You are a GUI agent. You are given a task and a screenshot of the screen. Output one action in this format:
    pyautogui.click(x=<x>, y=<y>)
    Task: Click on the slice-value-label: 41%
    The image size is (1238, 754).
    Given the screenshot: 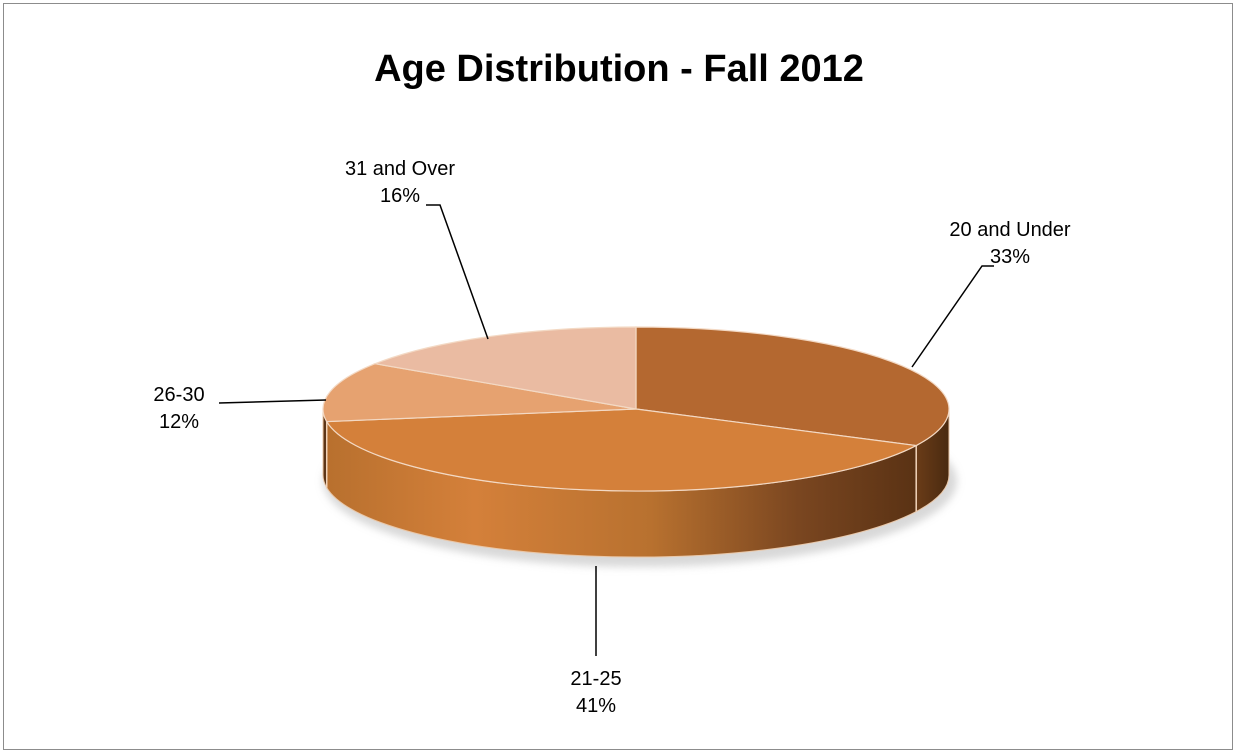 What is the action you would take?
    pyautogui.click(x=596, y=706)
    